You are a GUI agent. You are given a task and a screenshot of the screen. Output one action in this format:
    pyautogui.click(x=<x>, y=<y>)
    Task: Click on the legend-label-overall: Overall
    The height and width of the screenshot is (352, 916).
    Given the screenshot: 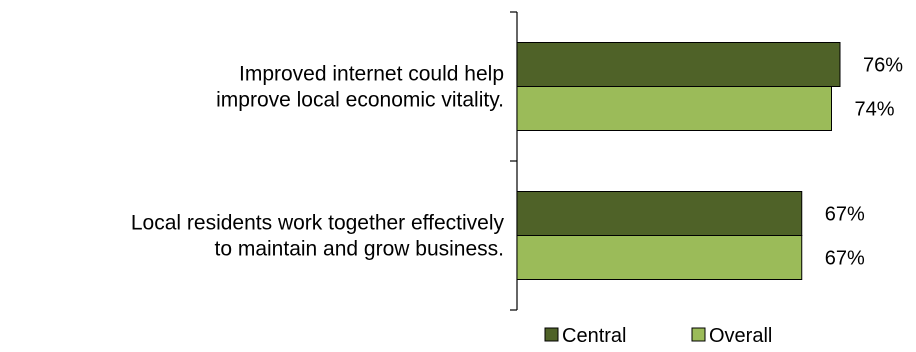 What is the action you would take?
    pyautogui.click(x=740, y=336)
    